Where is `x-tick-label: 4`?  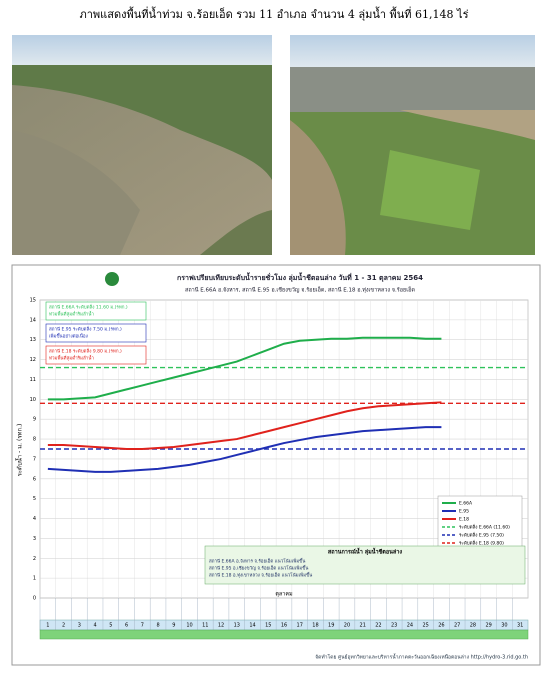 x-tick-label: 4 is located at coordinates (95, 626).